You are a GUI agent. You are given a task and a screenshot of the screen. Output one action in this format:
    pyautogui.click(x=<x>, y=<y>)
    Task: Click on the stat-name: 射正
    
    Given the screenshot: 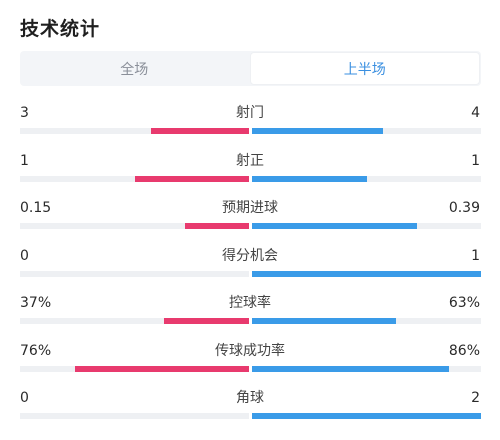 What is the action you would take?
    pyautogui.click(x=250, y=160)
    